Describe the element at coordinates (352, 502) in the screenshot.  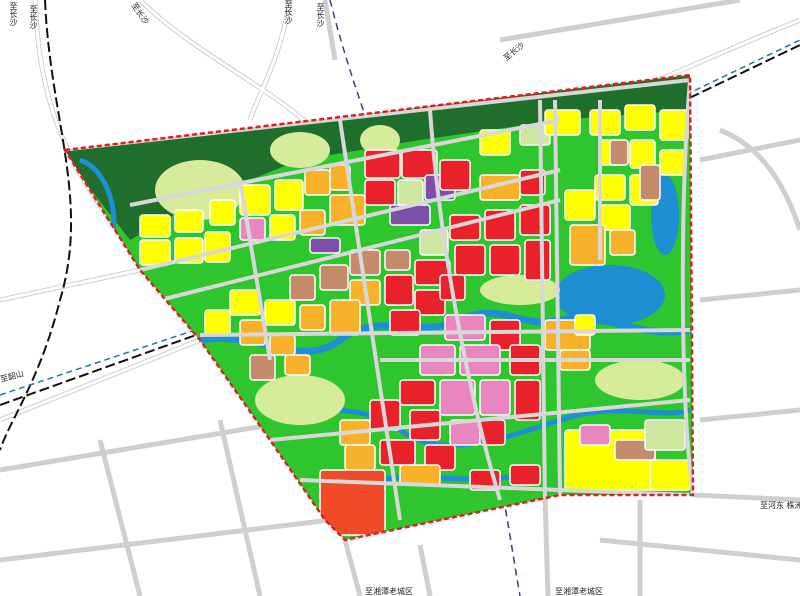
I see `large-site-block` at that location.